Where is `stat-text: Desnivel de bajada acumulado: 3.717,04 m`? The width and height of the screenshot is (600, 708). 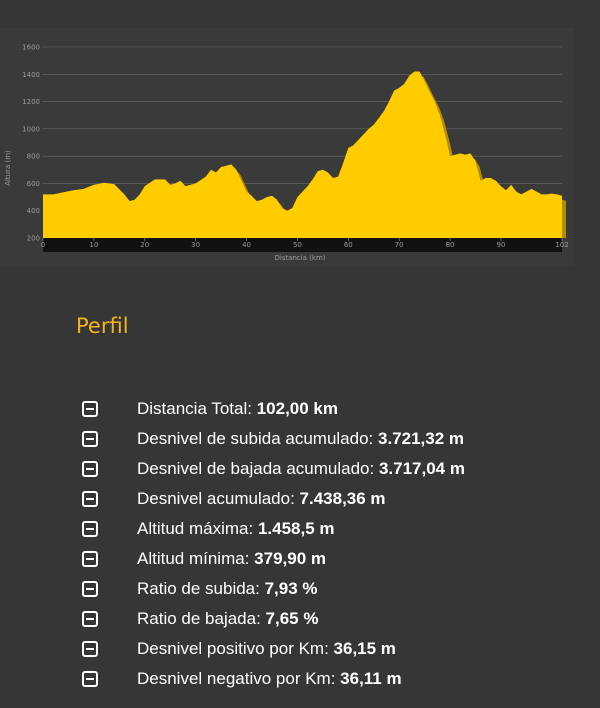 stat-text: Desnivel de bajada acumulado: 3.717,04 m is located at coordinates (301, 469).